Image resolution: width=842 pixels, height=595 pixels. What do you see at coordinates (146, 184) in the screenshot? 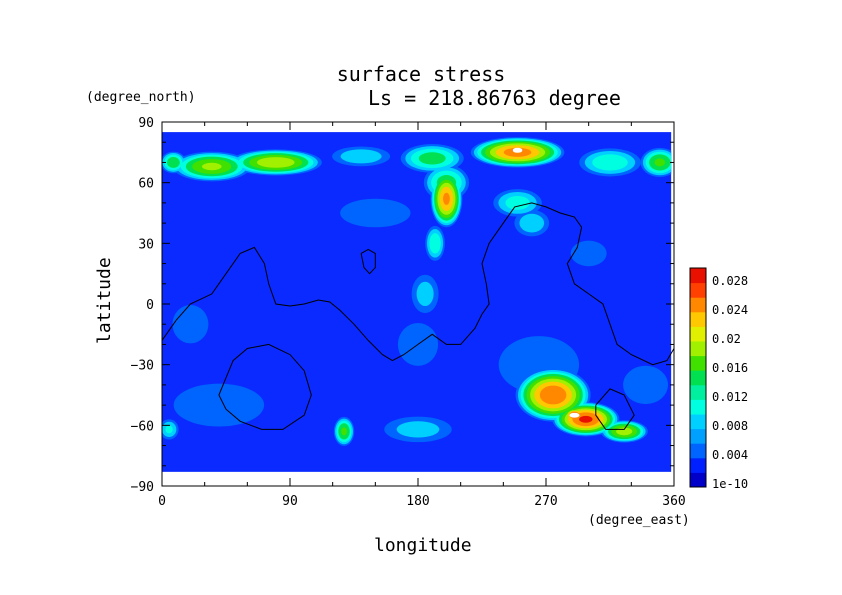
I see `y-tick-label-1: 60` at bounding box center [146, 184].